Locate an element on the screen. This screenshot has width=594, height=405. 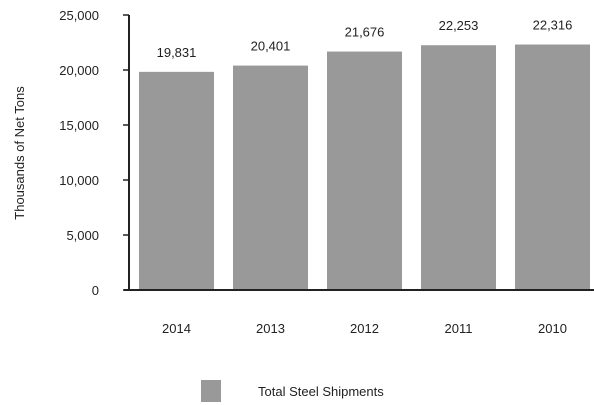
x-axis-ticks: 2014 2013 2012 2011 2010 is located at coordinates (364, 328).